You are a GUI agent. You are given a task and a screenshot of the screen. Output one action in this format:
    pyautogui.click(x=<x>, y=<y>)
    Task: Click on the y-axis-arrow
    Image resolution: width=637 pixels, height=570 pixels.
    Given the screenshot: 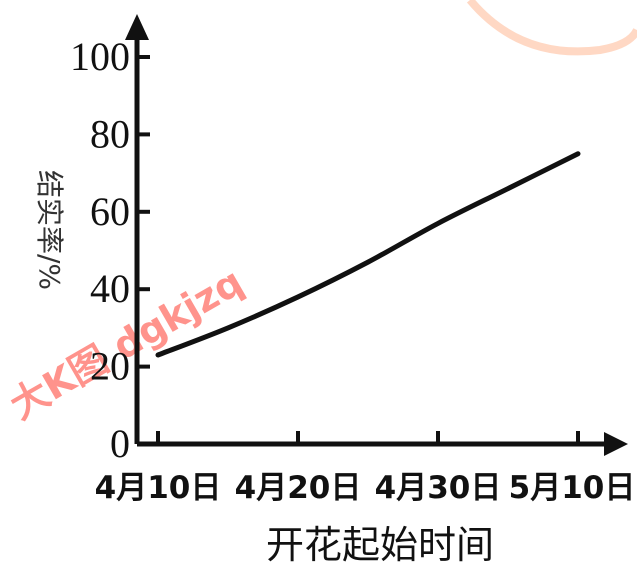 What is the action you would take?
    pyautogui.click(x=137, y=27)
    